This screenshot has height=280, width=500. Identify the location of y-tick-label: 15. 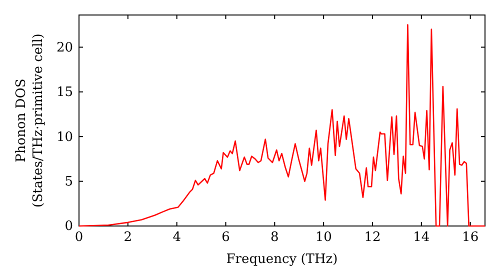
(64, 92).